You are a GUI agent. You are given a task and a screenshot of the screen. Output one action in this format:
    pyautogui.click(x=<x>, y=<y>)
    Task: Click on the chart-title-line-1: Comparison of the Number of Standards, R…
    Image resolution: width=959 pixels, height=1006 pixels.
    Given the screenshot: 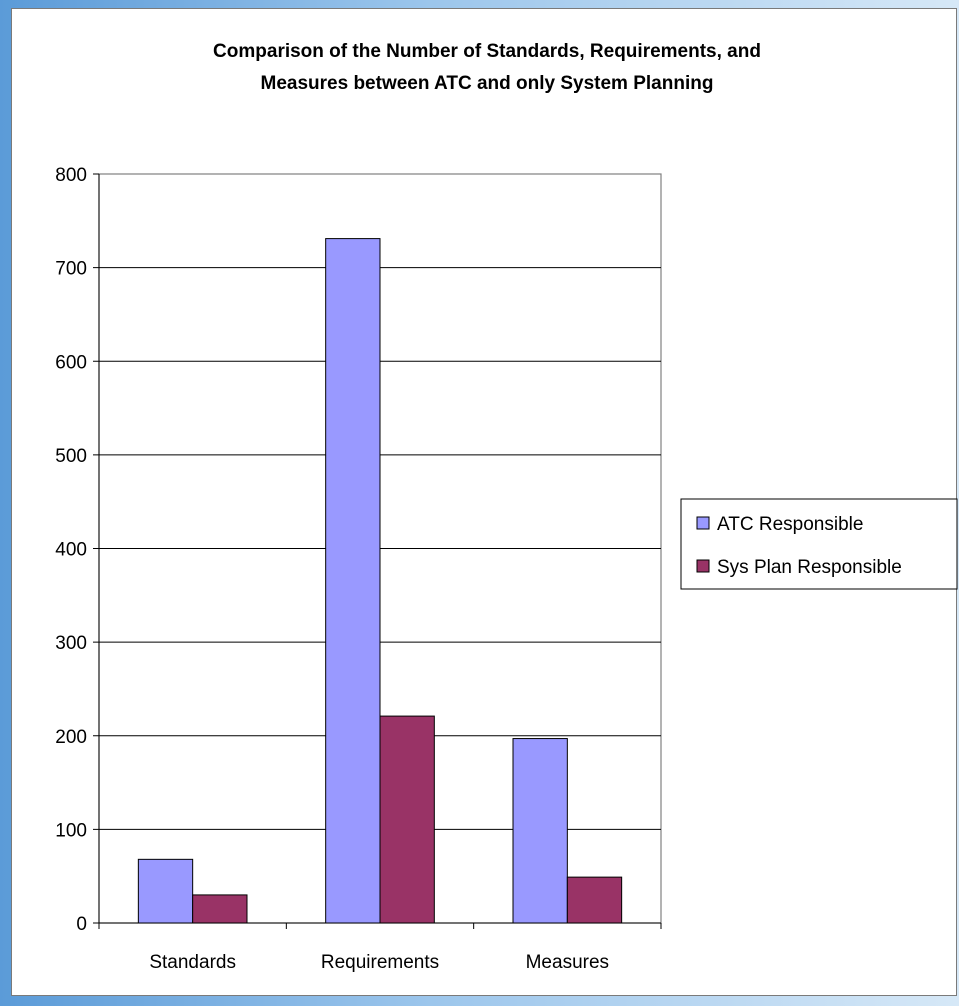 What is the action you would take?
    pyautogui.click(x=487, y=51)
    